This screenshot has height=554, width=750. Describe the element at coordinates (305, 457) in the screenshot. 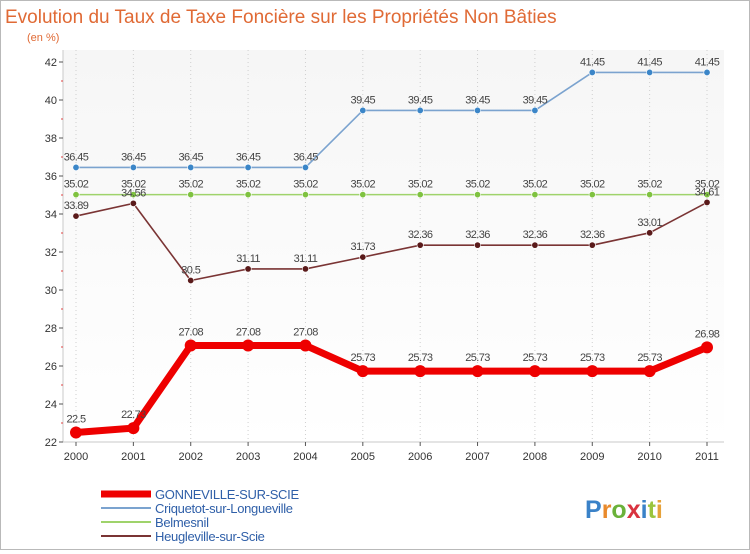

I see `x-tick-label: 2004` at that location.